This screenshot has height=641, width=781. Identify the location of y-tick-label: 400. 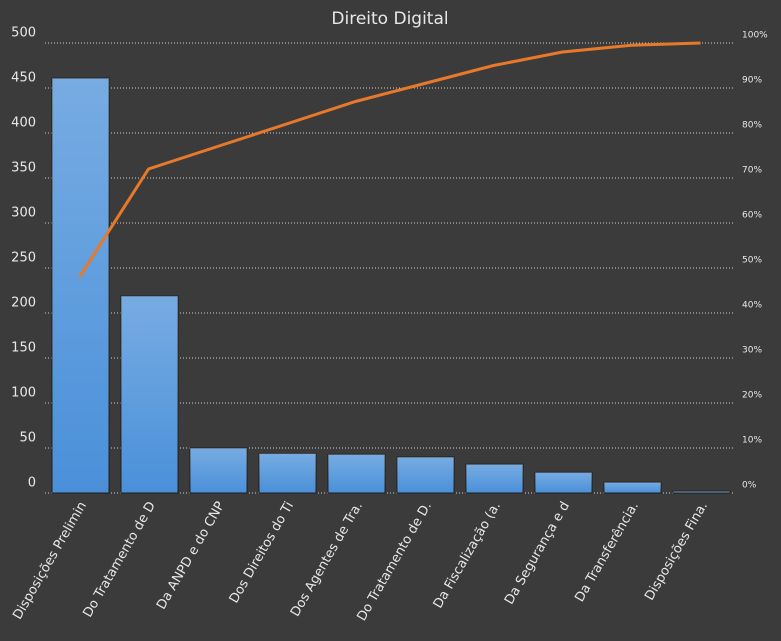
(23, 123).